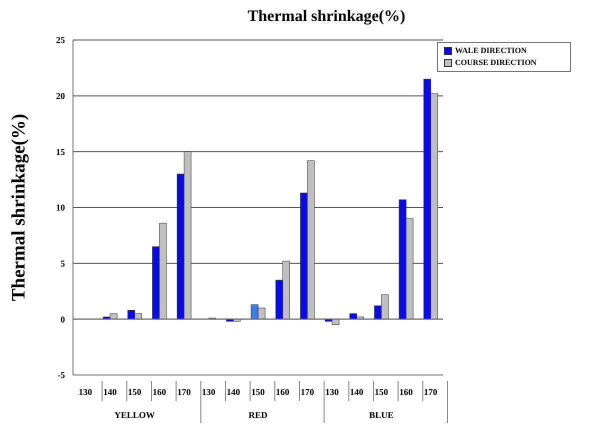  Describe the element at coordinates (62, 375) in the screenshot. I see `y-tick-label: -5` at that location.